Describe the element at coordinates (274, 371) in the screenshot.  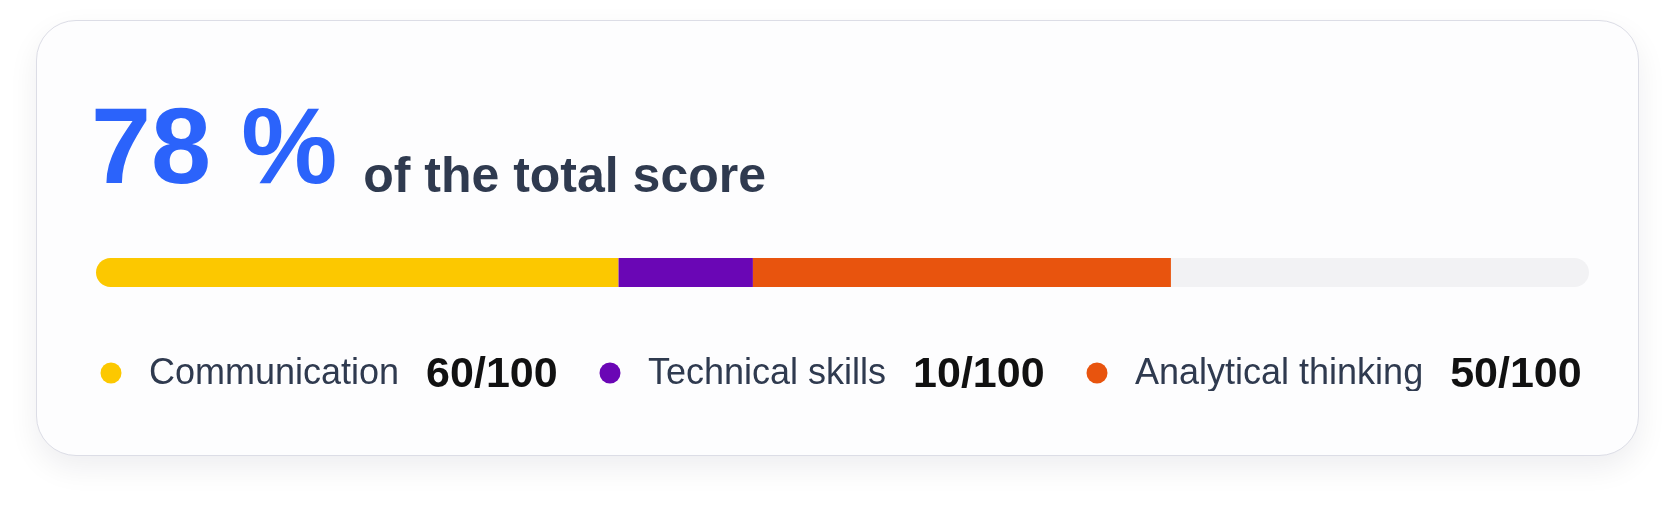
I see `legend-label: Communication` at that location.